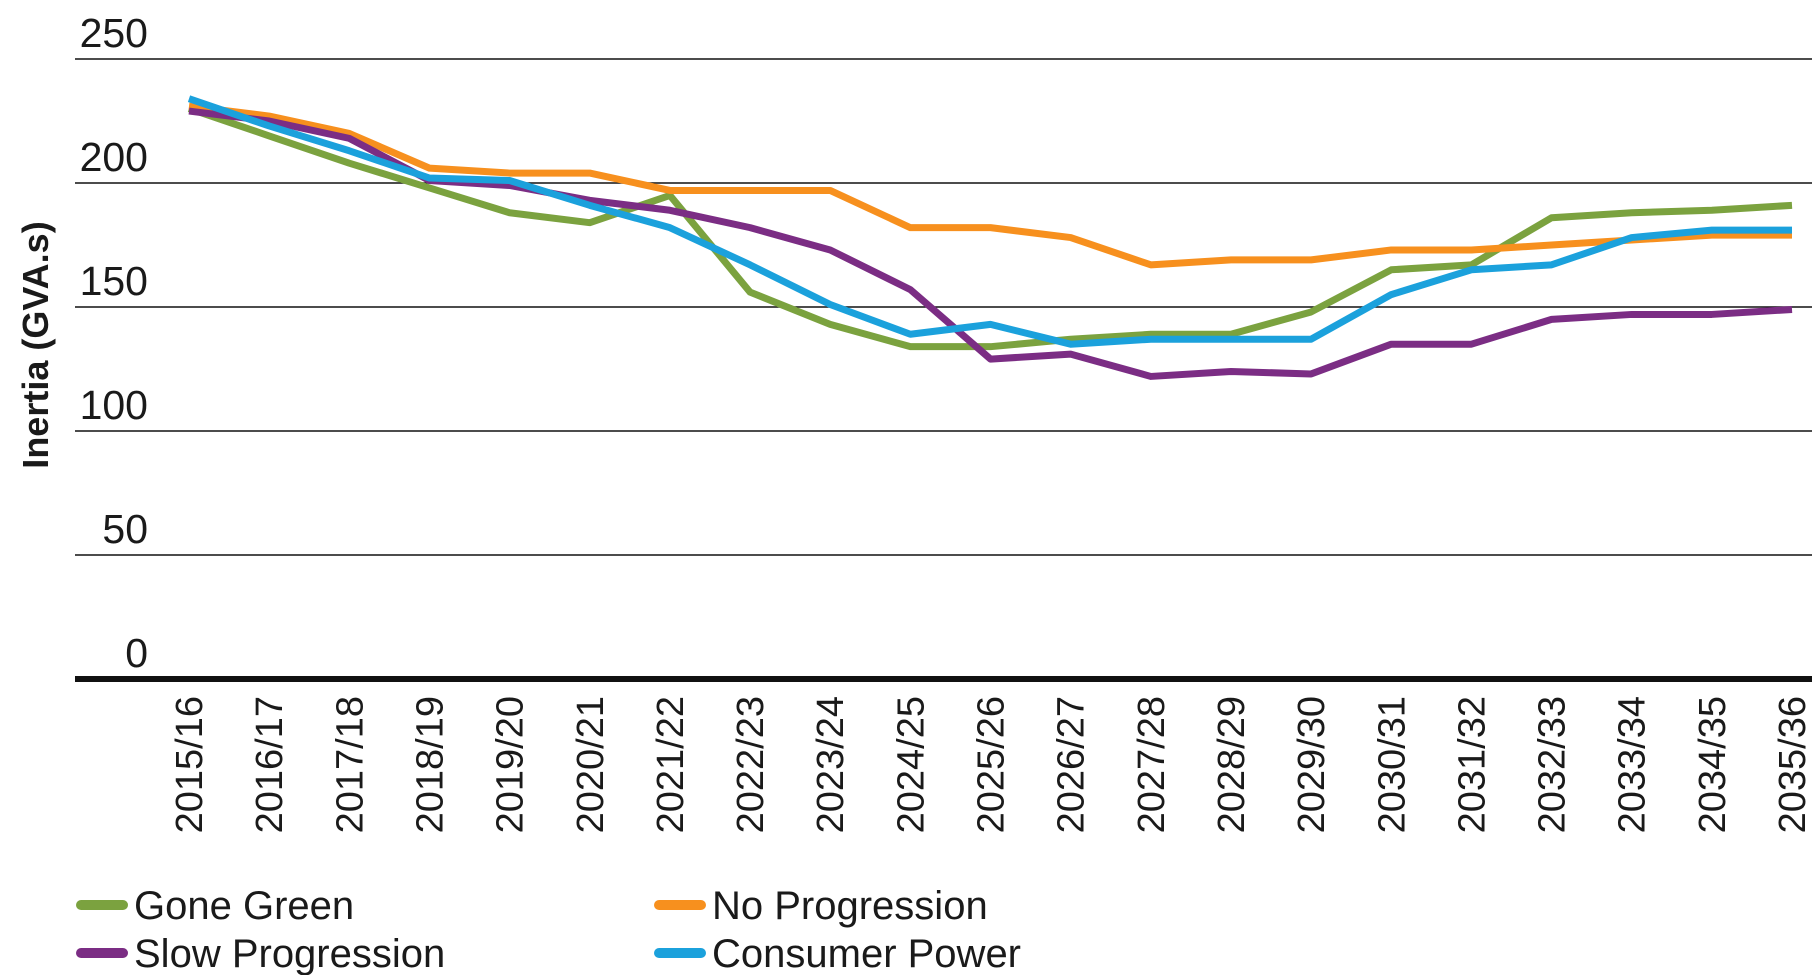 The image size is (1818, 975). What do you see at coordinates (1072, 764) in the screenshot?
I see `x-tick-label: 2026/27` at bounding box center [1072, 764].